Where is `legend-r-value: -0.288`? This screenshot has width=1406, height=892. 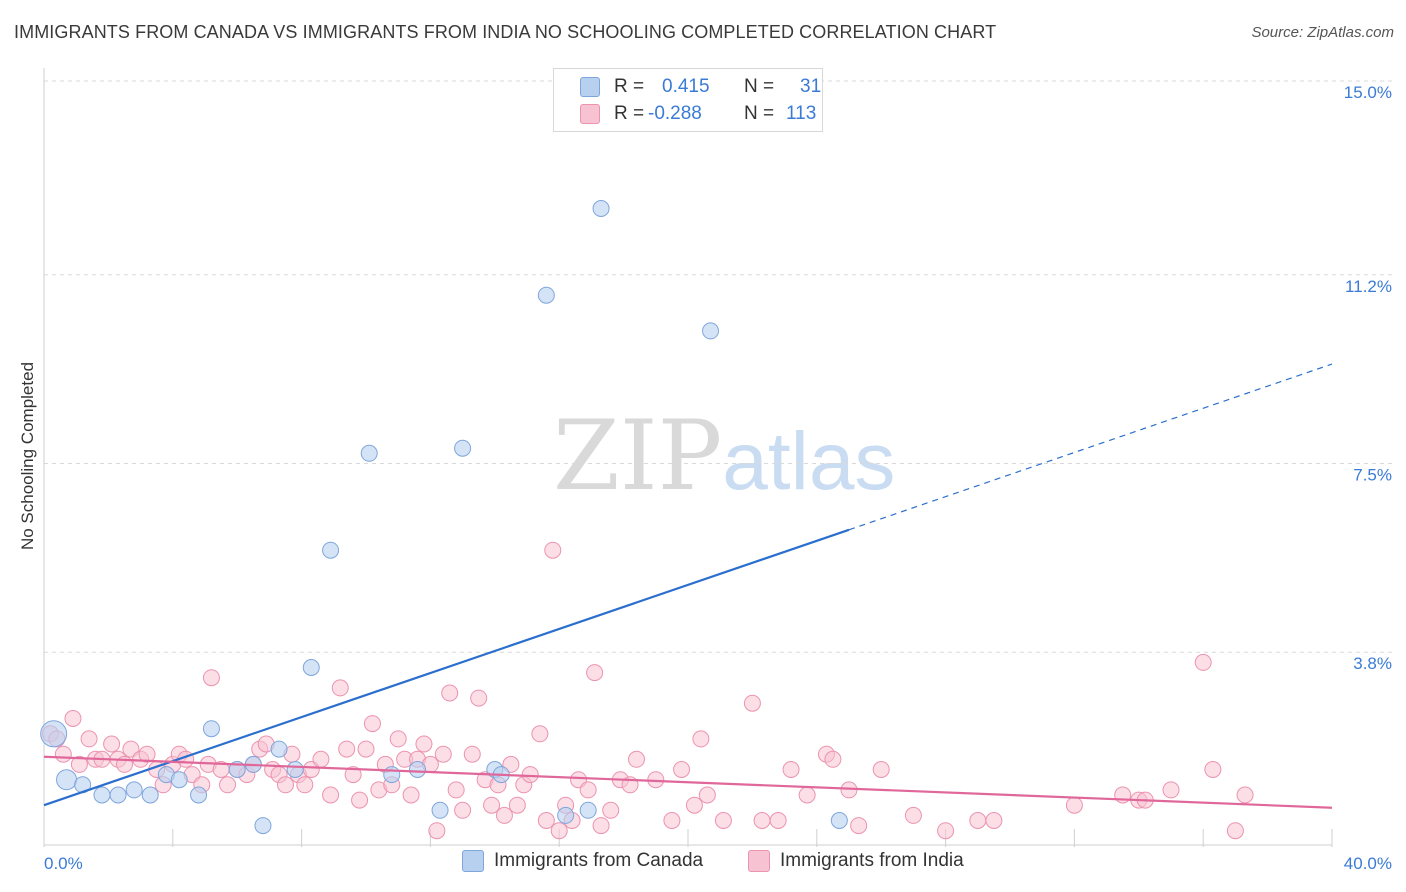 legend-r-value: -0.288 is located at coordinates (675, 113).